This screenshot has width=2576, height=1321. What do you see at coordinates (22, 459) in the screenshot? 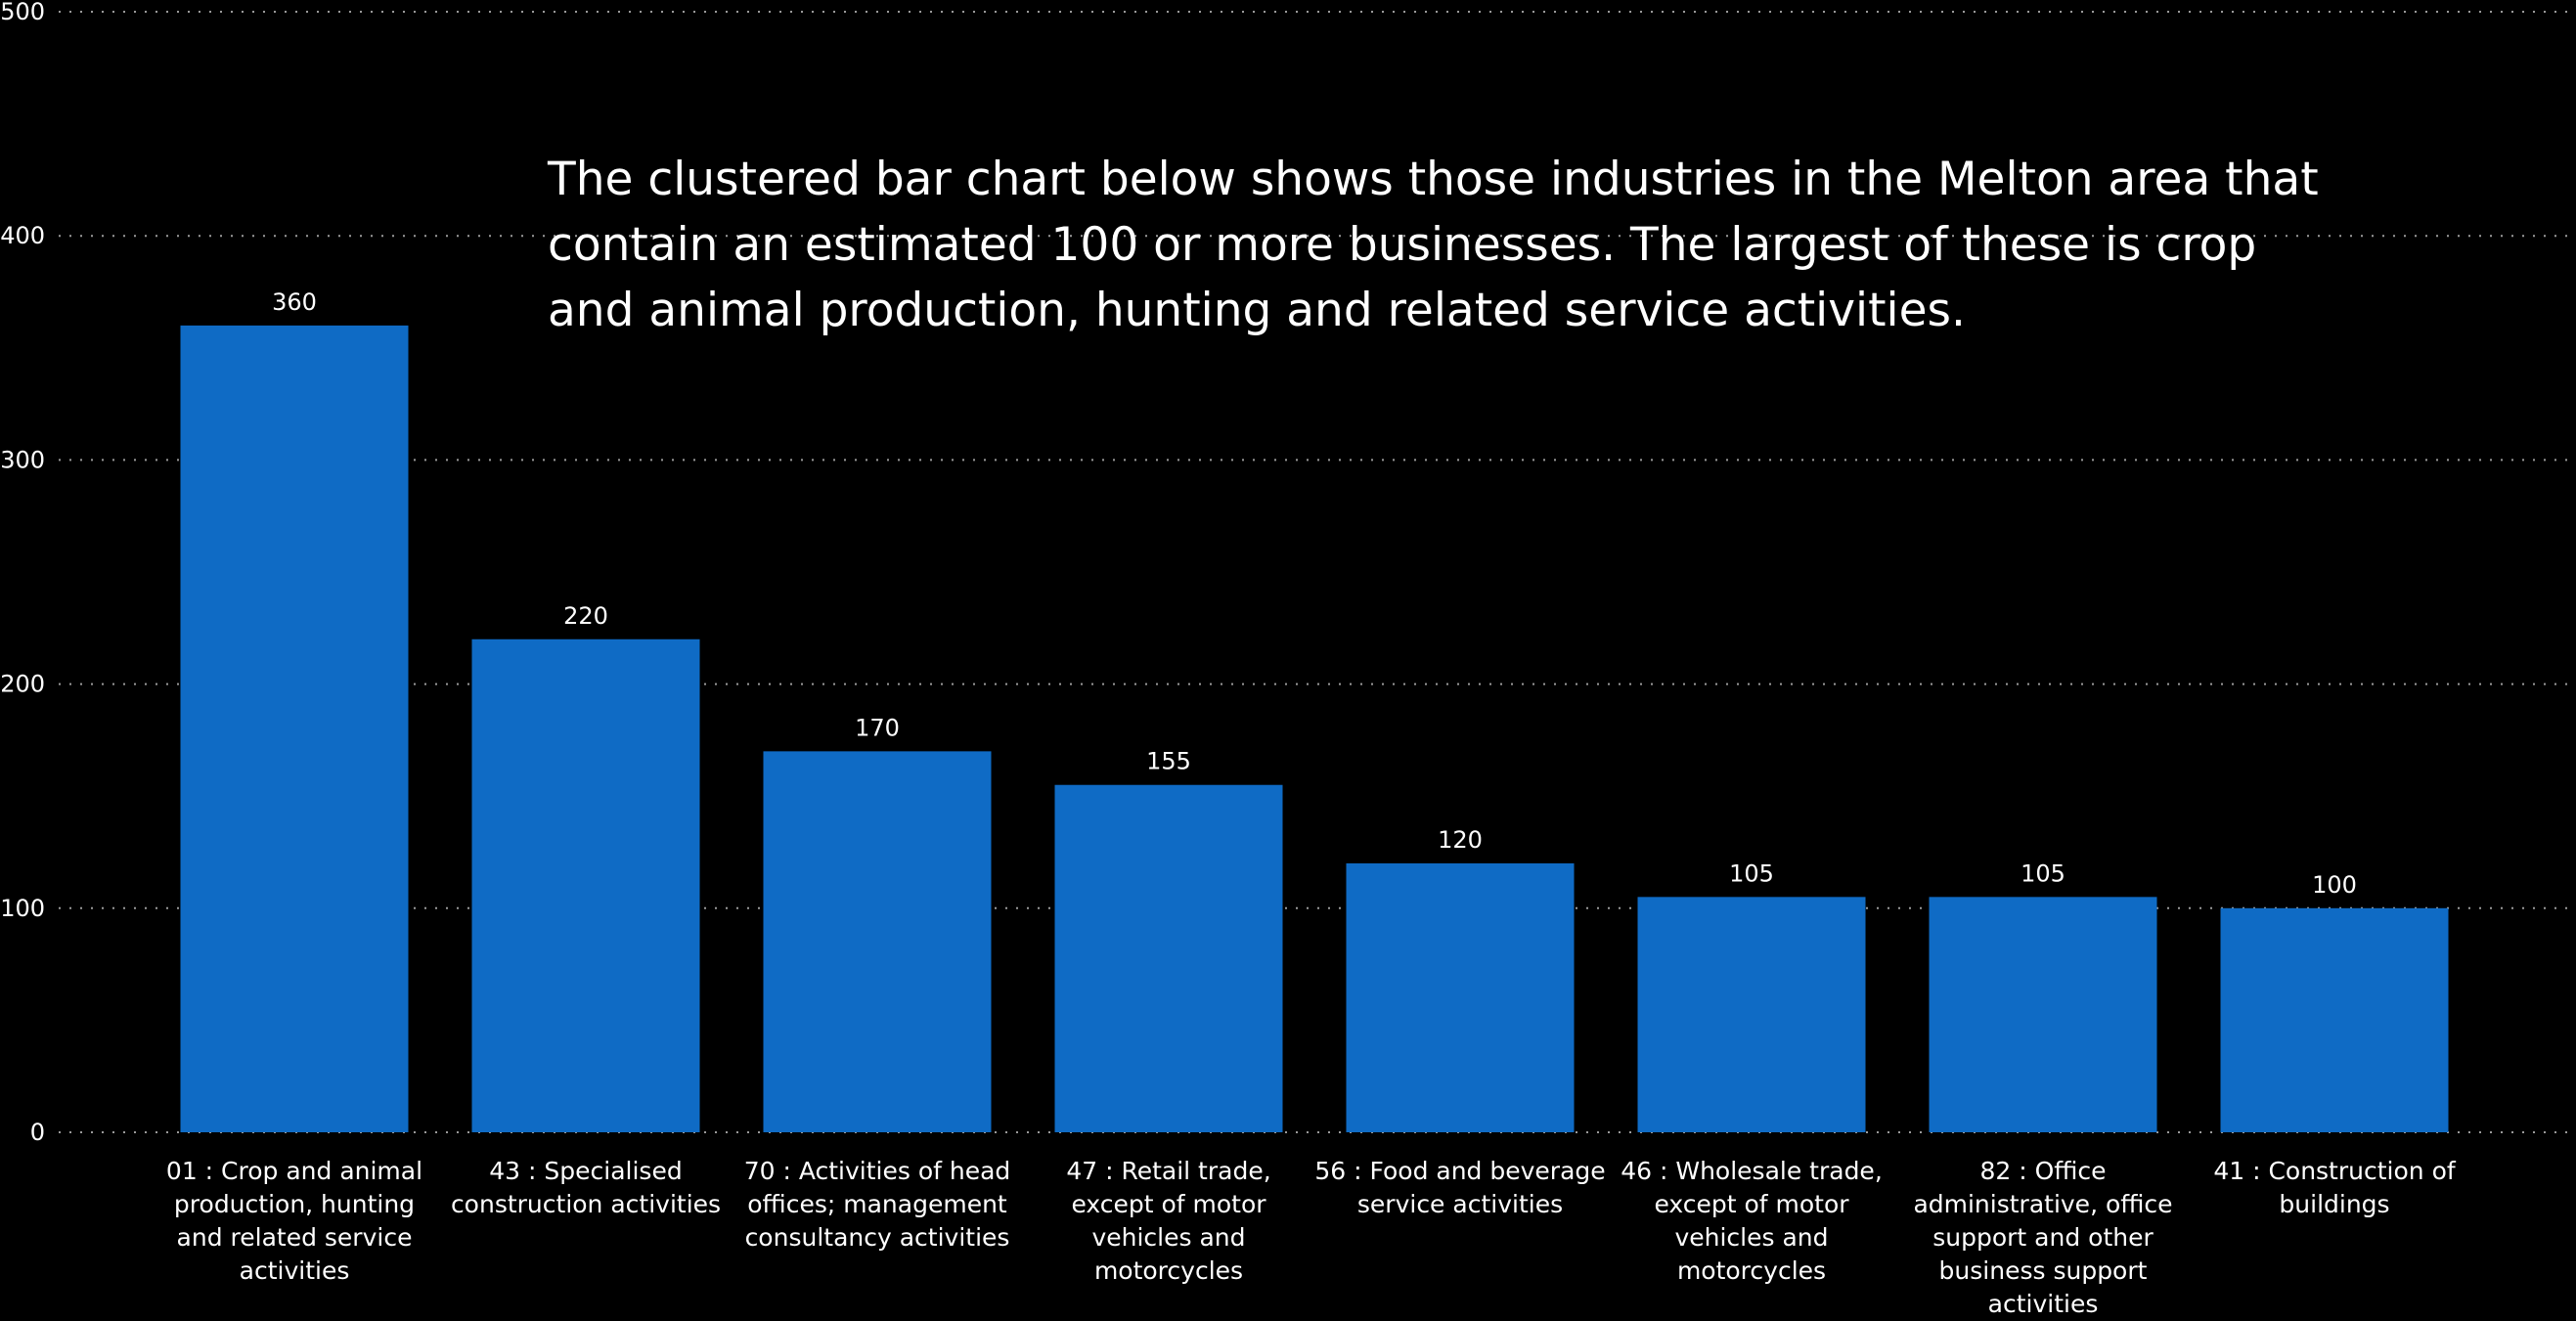
I see `y-tick-label-3: 300` at bounding box center [22, 459].